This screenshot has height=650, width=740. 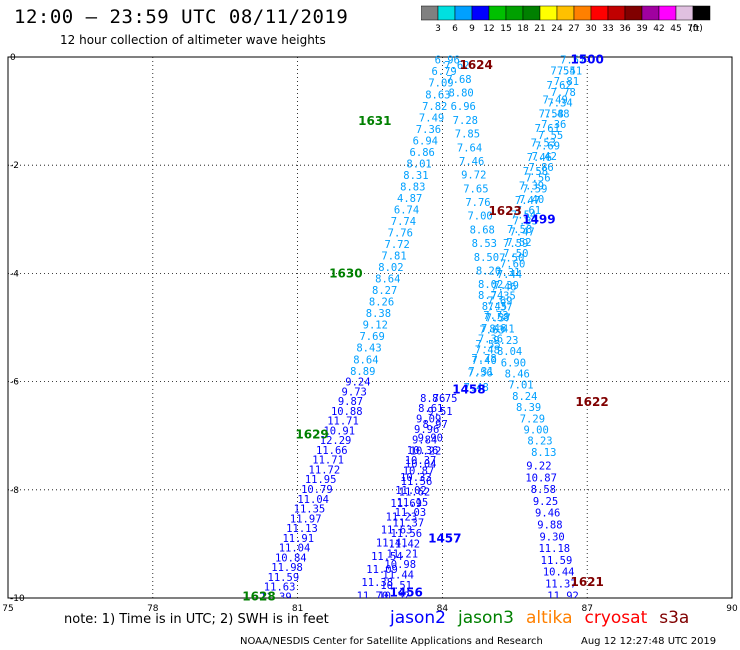 I want to click on pass-id-label: 1628, so click(x=258, y=596).